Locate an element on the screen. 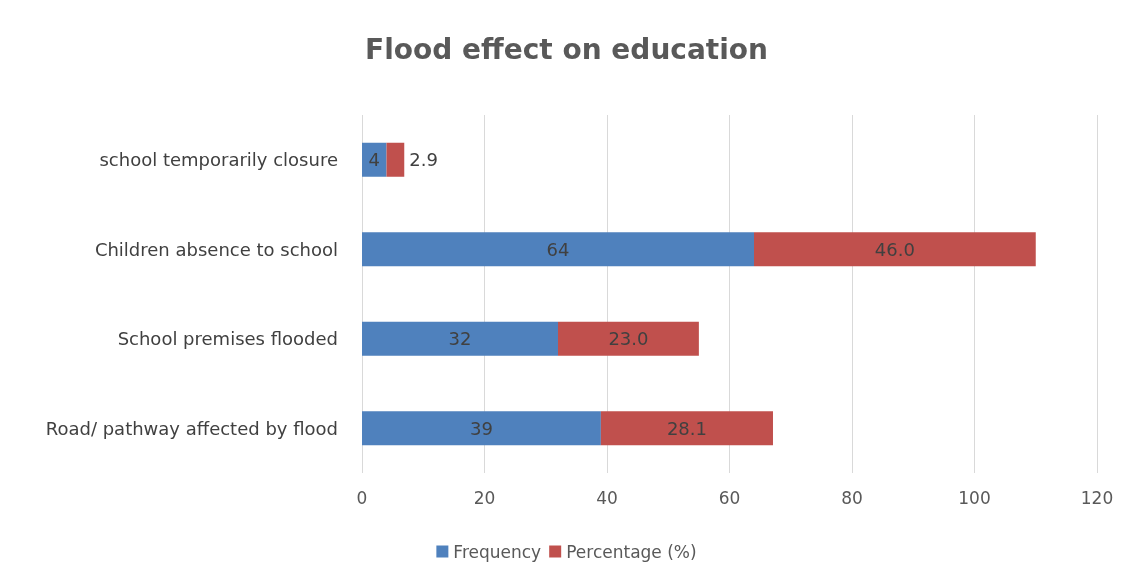  chart-title: Flood effect on education is located at coordinates (566, 49).